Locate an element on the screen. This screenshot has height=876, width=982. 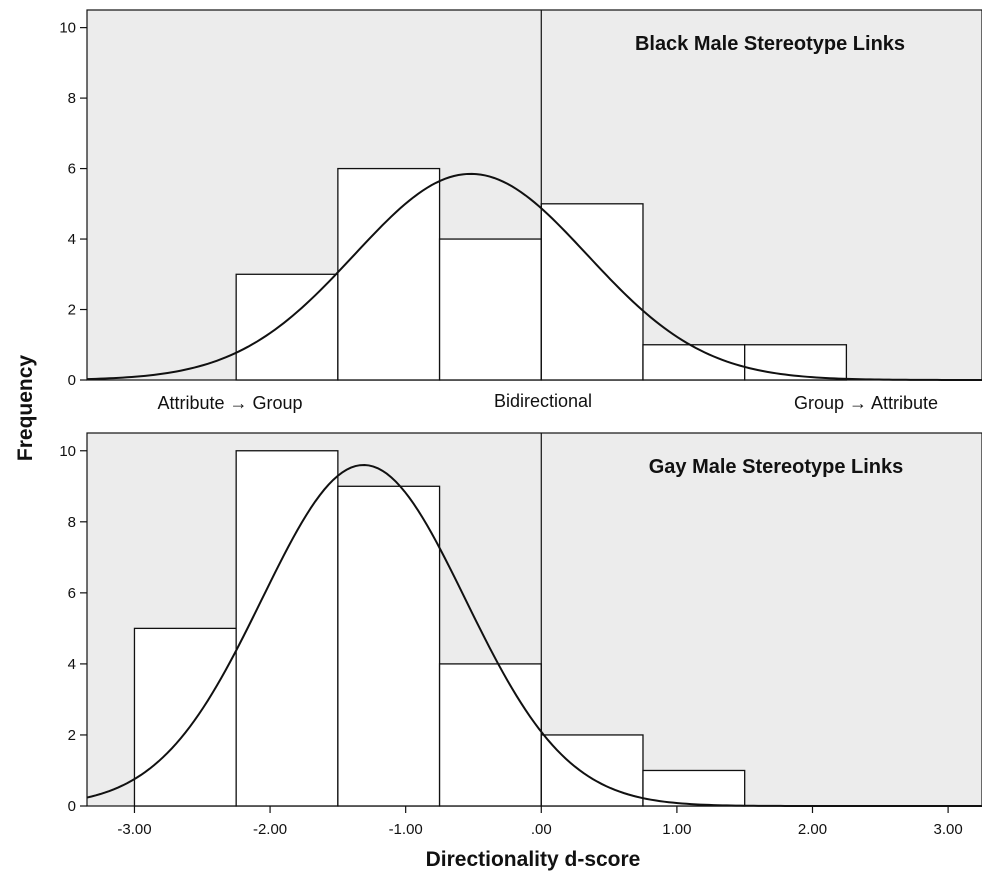
x-tick-label: -2.00 is located at coordinates (270, 829).